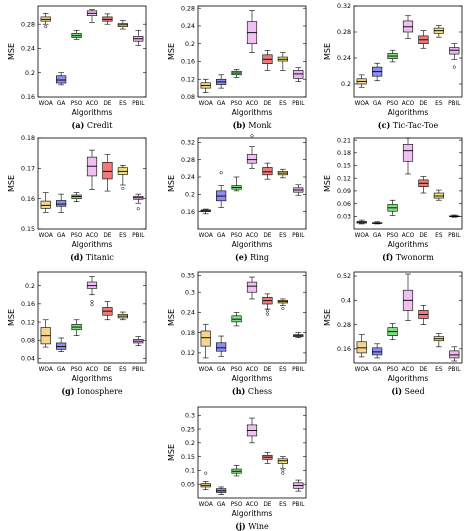 The image size is (474, 531). What do you see at coordinates (99, 391) in the screenshot?
I see `panel-name: Ionosphere` at bounding box center [99, 391].